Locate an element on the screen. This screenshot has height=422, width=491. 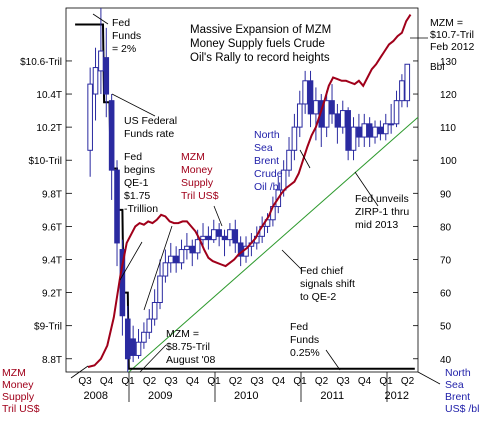
right-tick-label: 130 is located at coordinates (448, 62).